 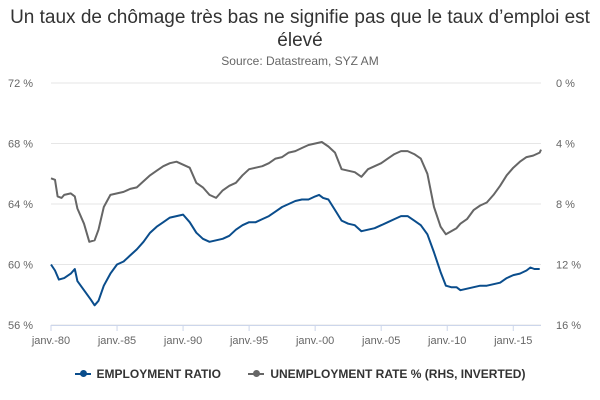 What do you see at coordinates (82, 373) in the screenshot?
I see `legend-marker-employment` at bounding box center [82, 373].